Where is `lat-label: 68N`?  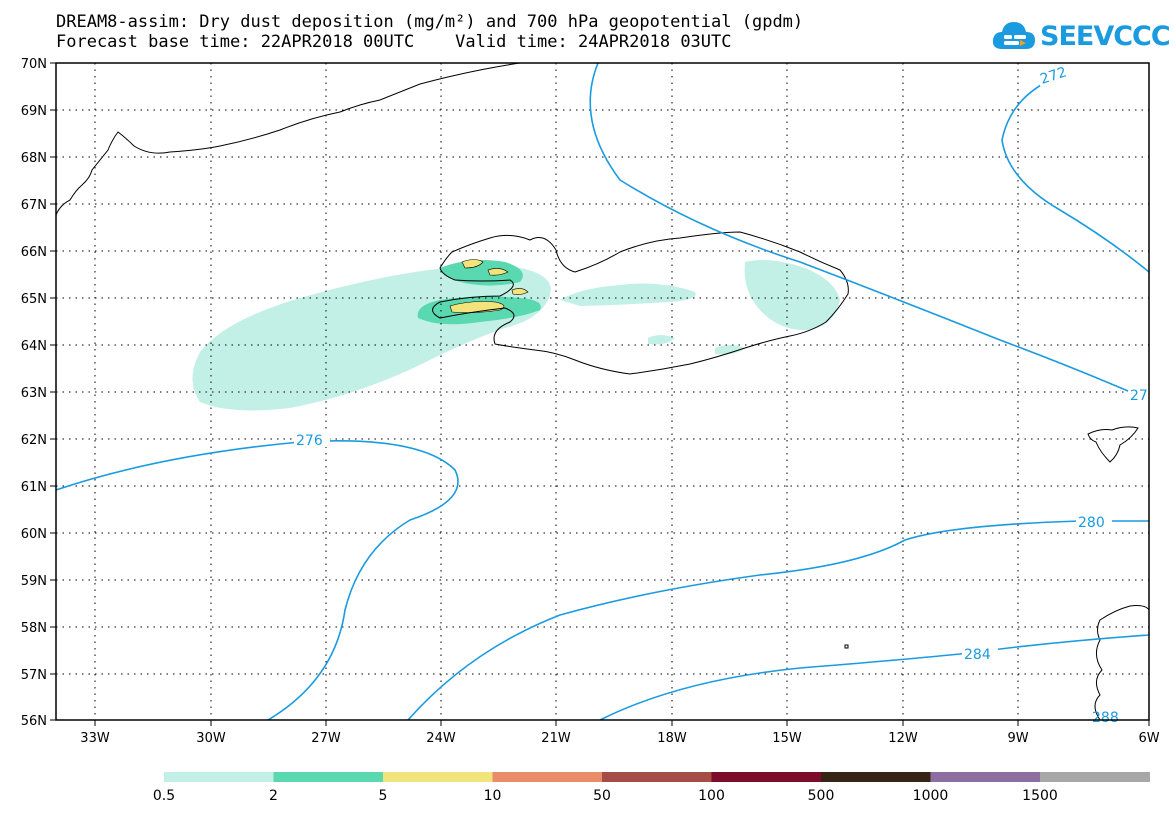
lat-label: 68N is located at coordinates (34, 158).